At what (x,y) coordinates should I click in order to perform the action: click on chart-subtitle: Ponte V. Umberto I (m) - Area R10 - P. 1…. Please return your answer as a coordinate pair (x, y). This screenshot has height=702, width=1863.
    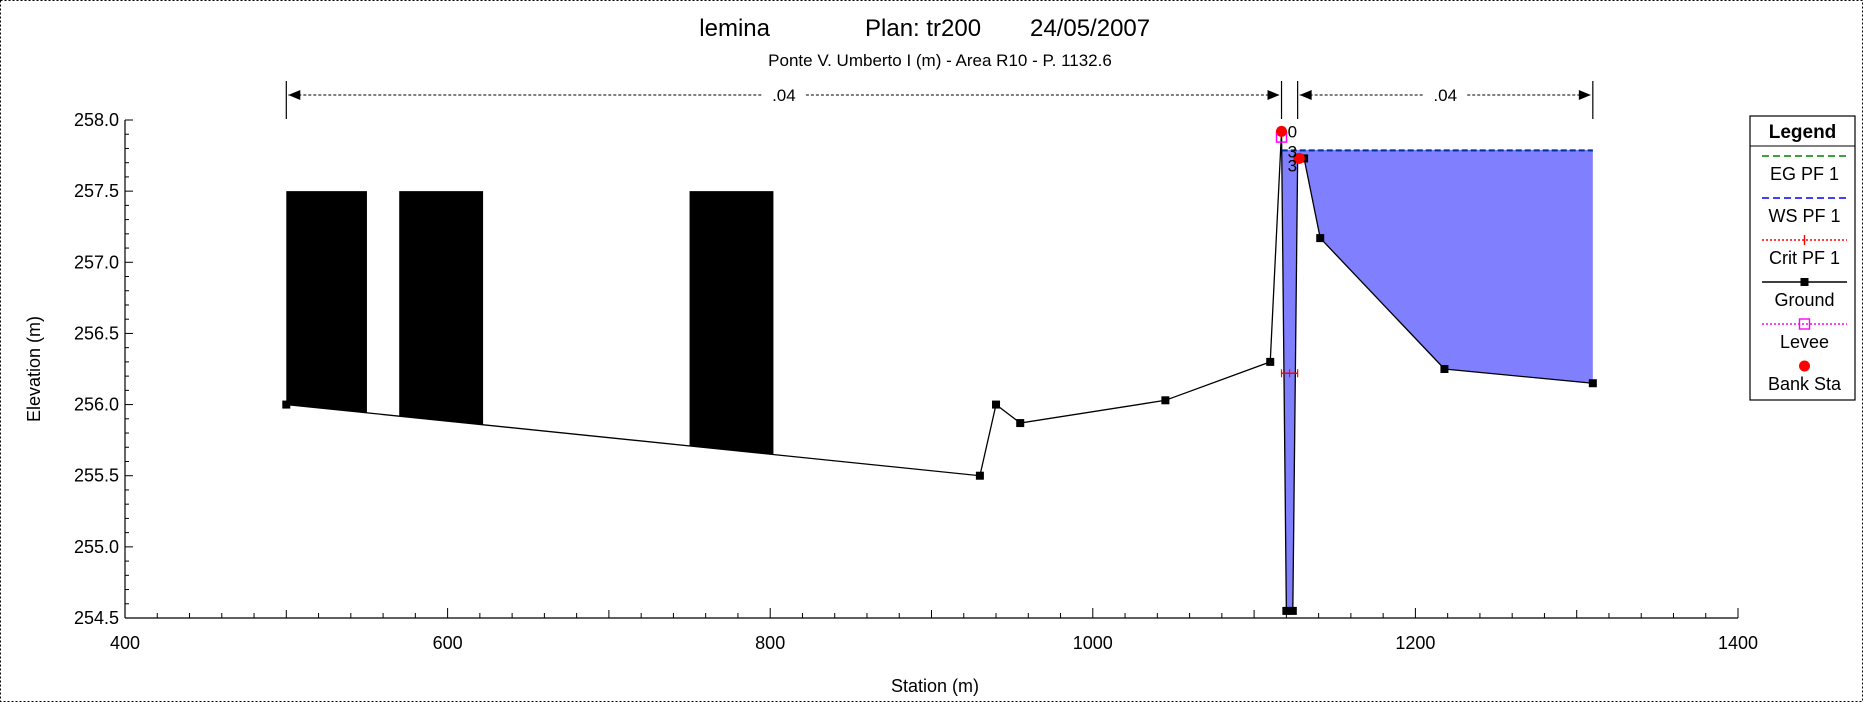
    Looking at the image, I should click on (940, 60).